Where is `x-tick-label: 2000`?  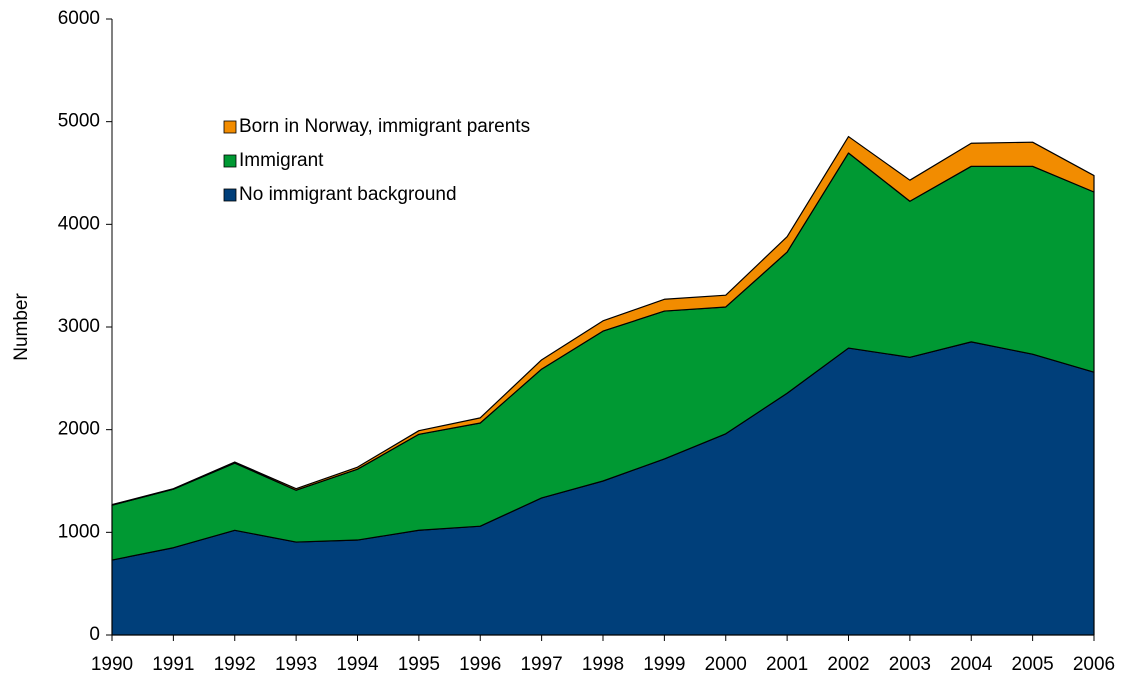 x-tick-label: 2000 is located at coordinates (726, 664).